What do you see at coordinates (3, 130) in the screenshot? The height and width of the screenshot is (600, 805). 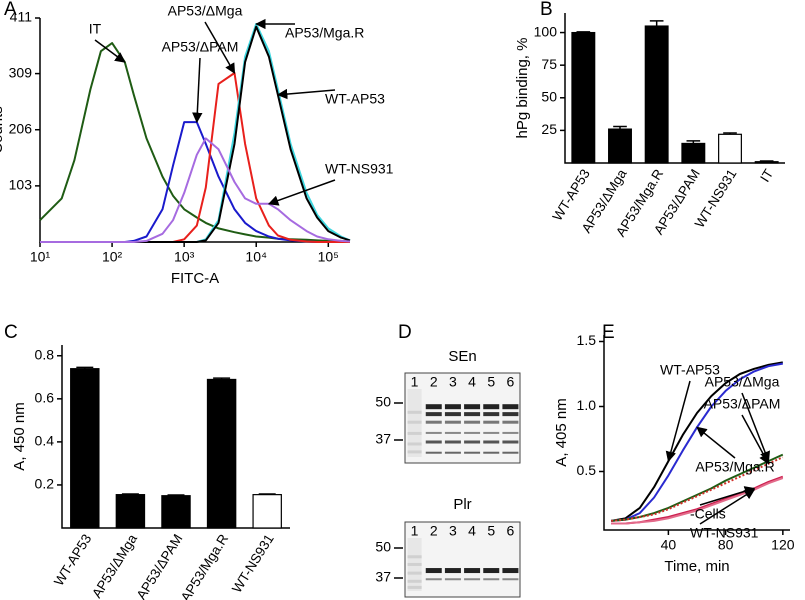 I see `y-axis-label: Counts` at bounding box center [3, 130].